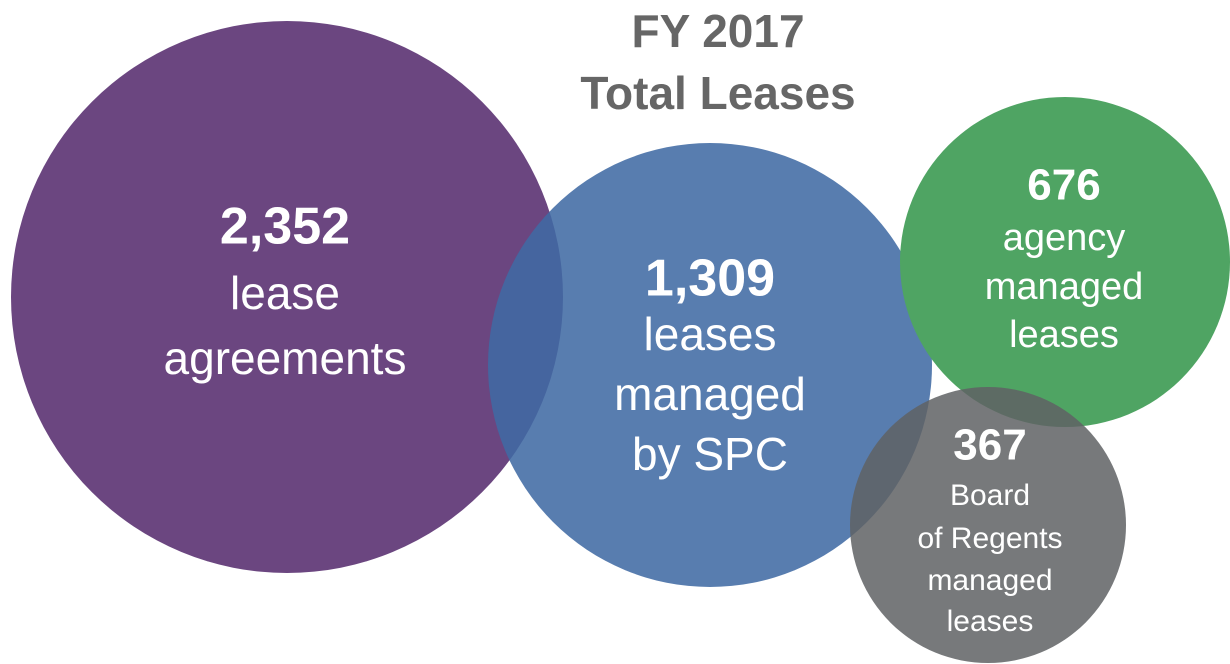 This screenshot has width=1230, height=664. What do you see at coordinates (1065, 262) in the screenshot?
I see `bubble-agency` at bounding box center [1065, 262].